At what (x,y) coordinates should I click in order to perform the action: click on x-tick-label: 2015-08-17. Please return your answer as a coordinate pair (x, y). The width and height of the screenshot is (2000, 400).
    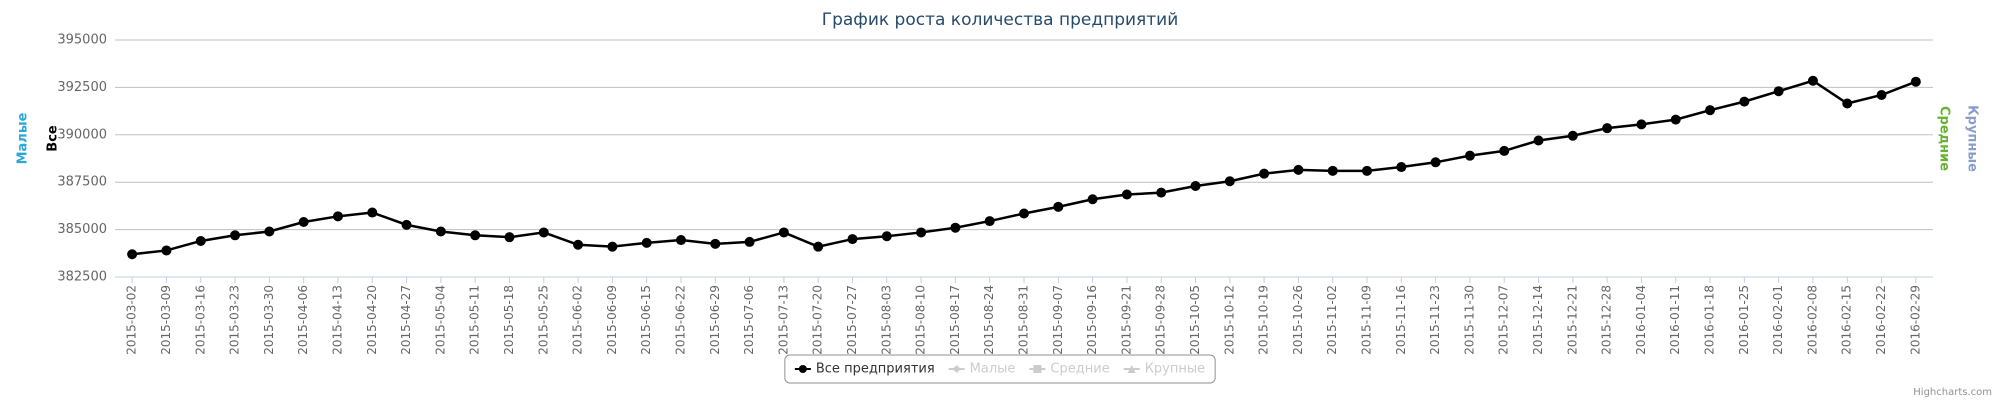
    Looking at the image, I should click on (955, 320).